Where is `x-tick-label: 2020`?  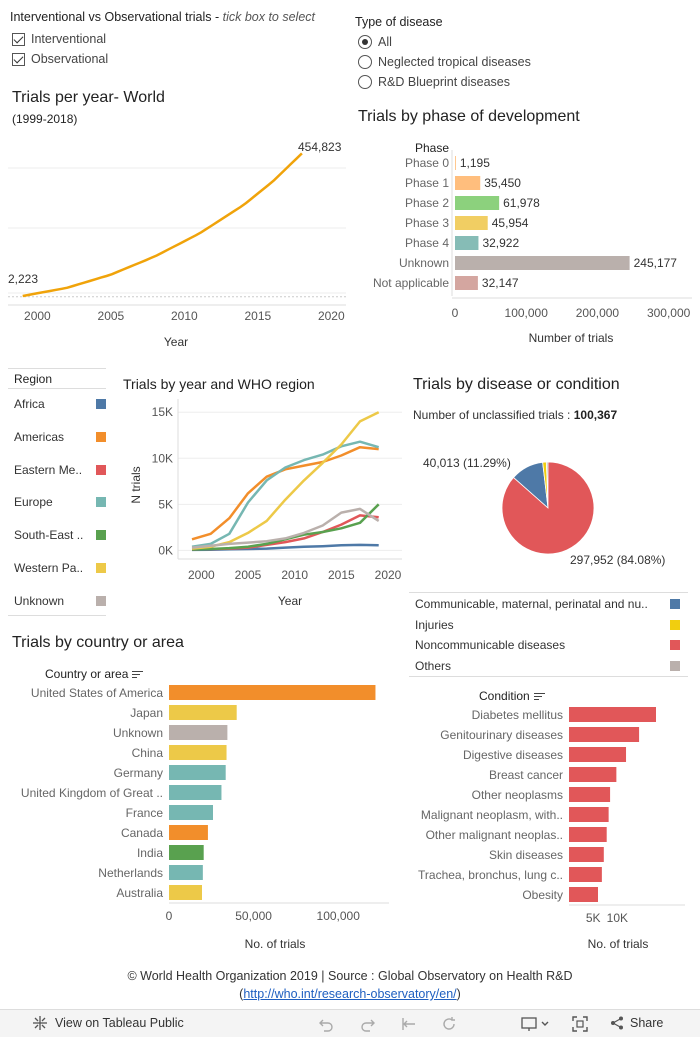 x-tick-label: 2020 is located at coordinates (388, 575).